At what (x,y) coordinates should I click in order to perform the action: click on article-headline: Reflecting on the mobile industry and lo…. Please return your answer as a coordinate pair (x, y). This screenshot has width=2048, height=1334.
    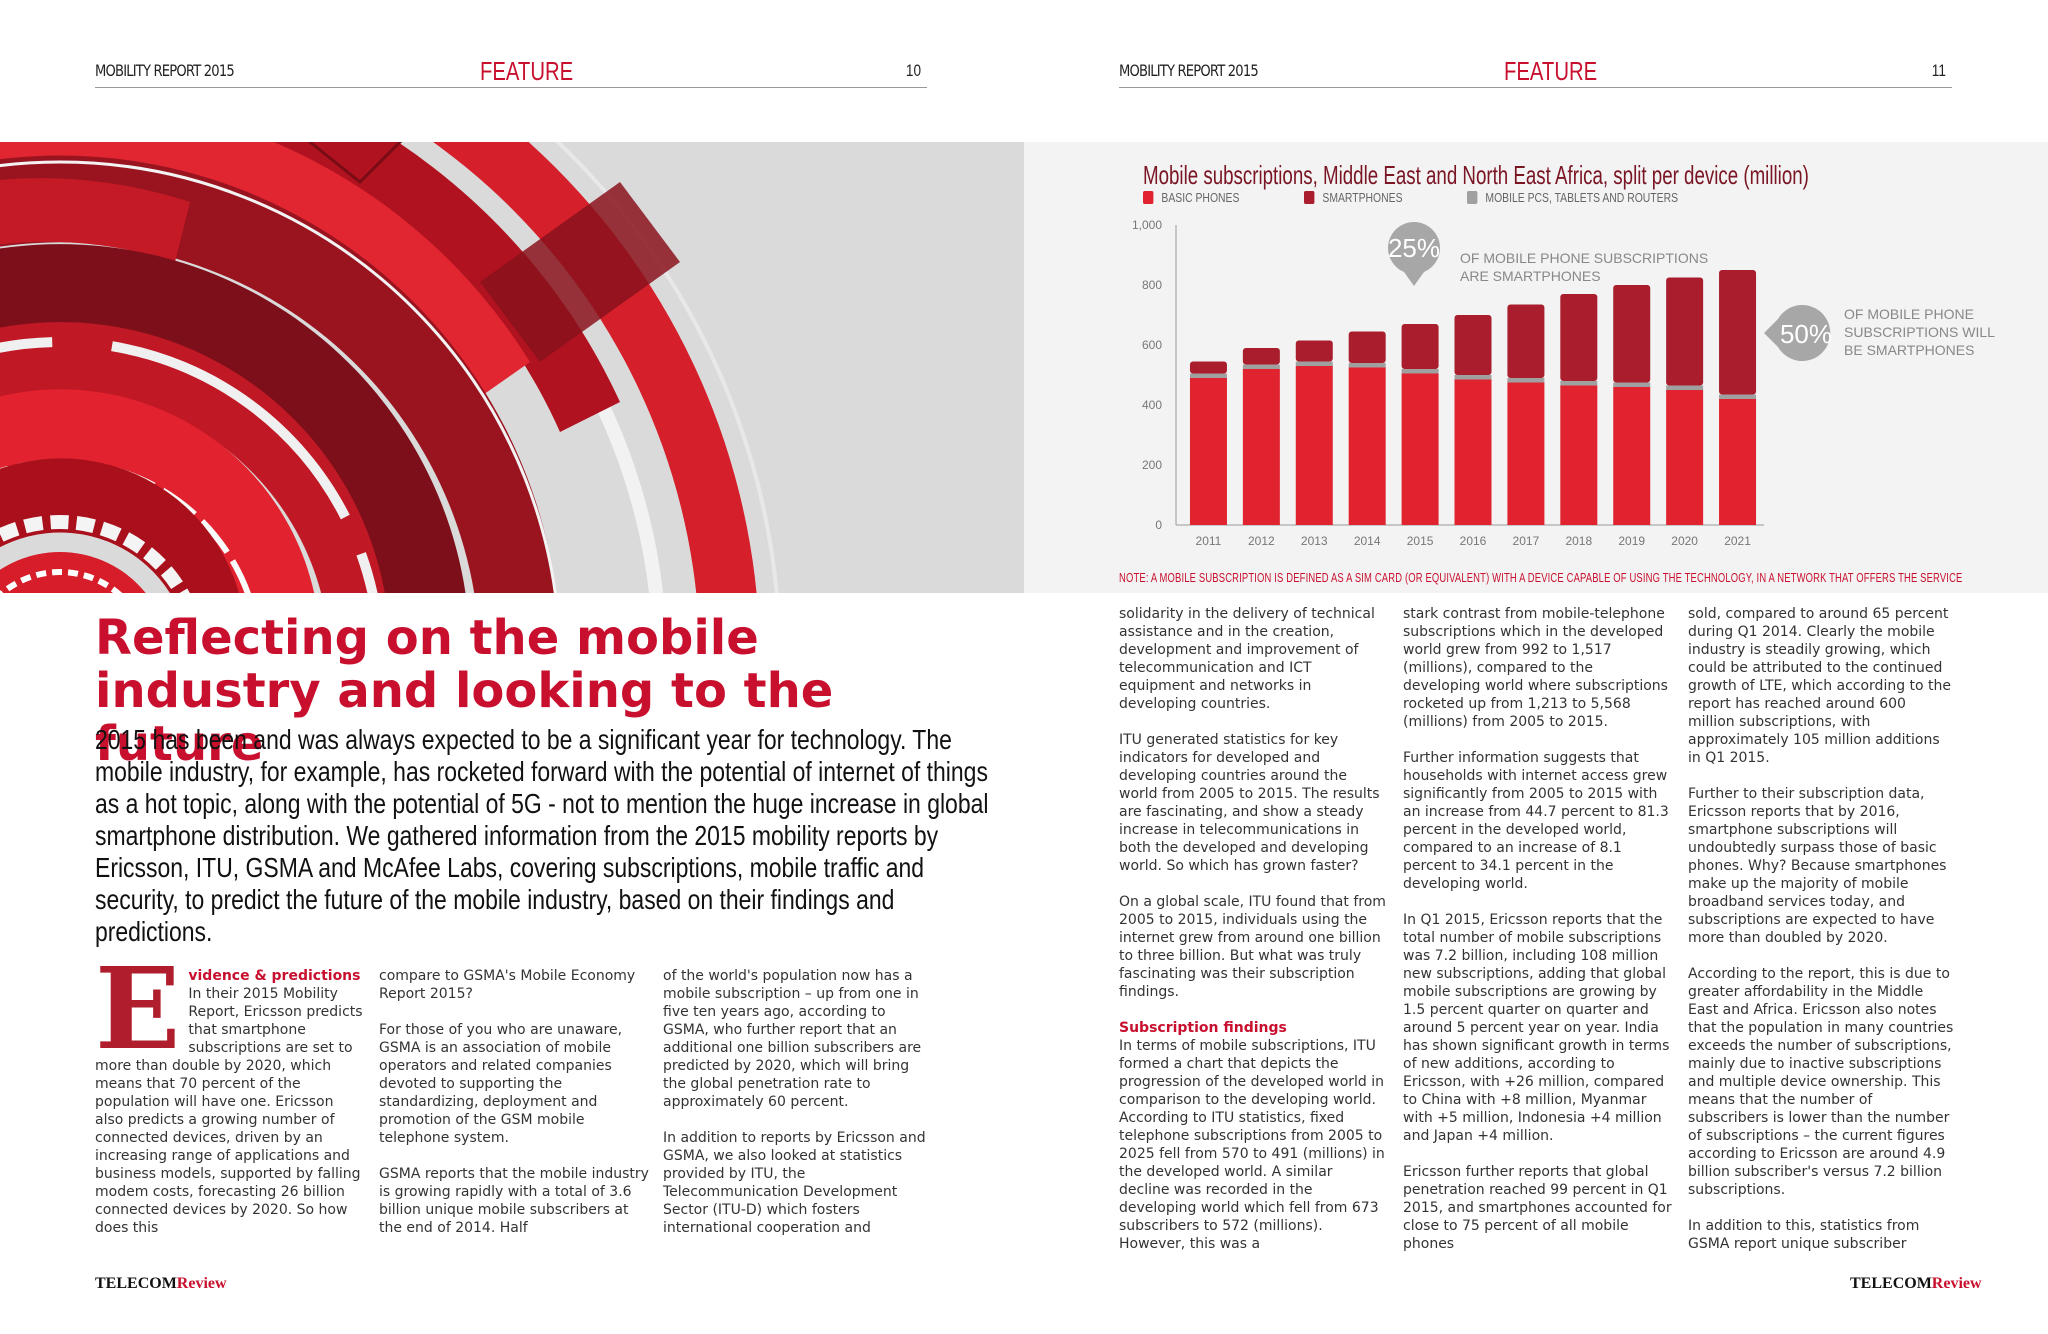
    Looking at the image, I should click on (464, 691).